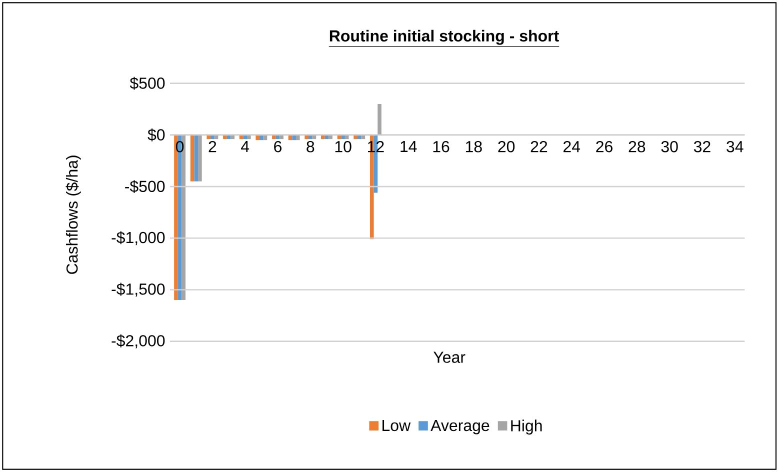 This screenshot has height=472, width=779. I want to click on x-tick-label: 14, so click(408, 146).